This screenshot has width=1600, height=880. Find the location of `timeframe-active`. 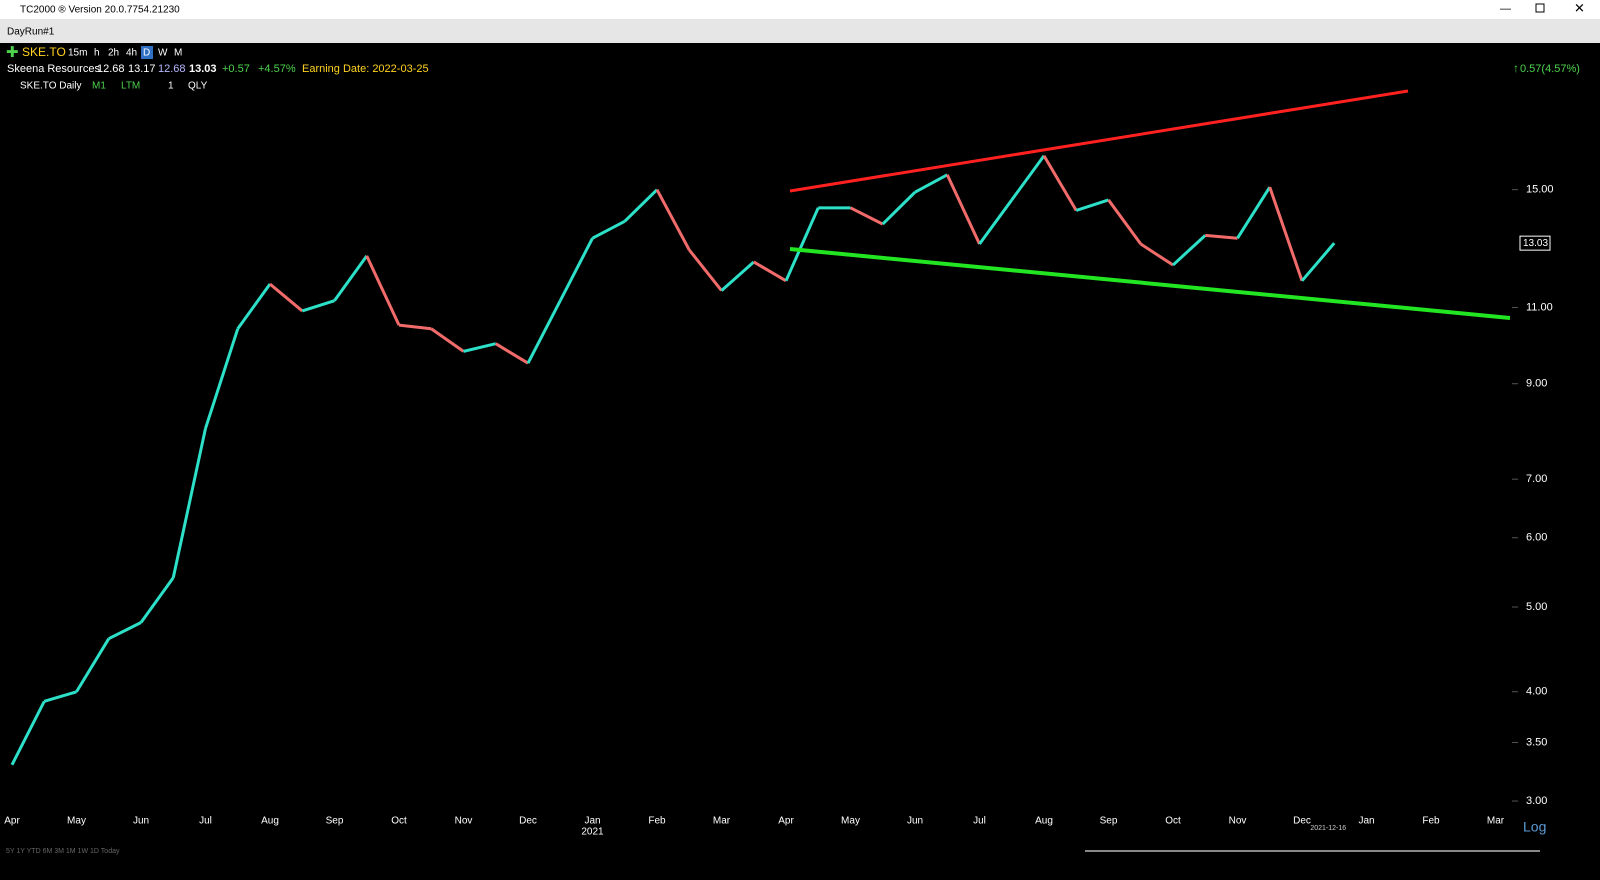

timeframe-active is located at coordinates (147, 52).